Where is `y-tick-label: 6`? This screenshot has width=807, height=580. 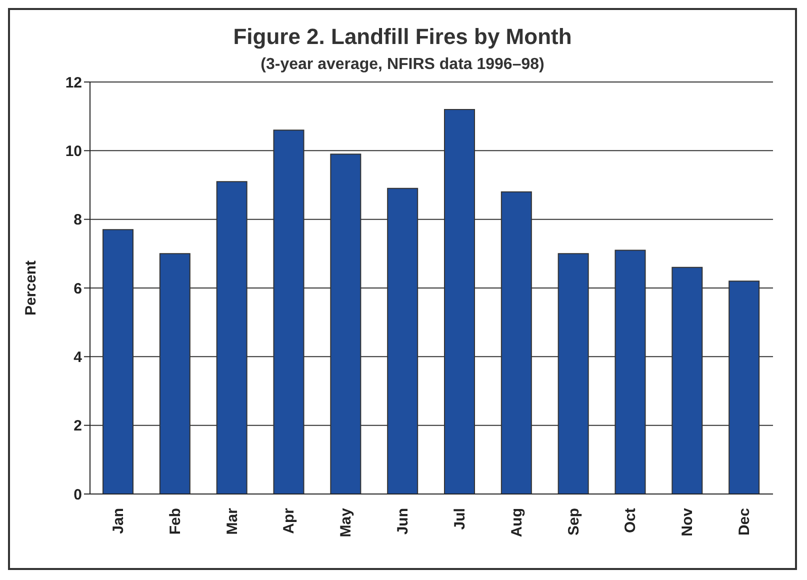 y-tick-label: 6 is located at coordinates (78, 289).